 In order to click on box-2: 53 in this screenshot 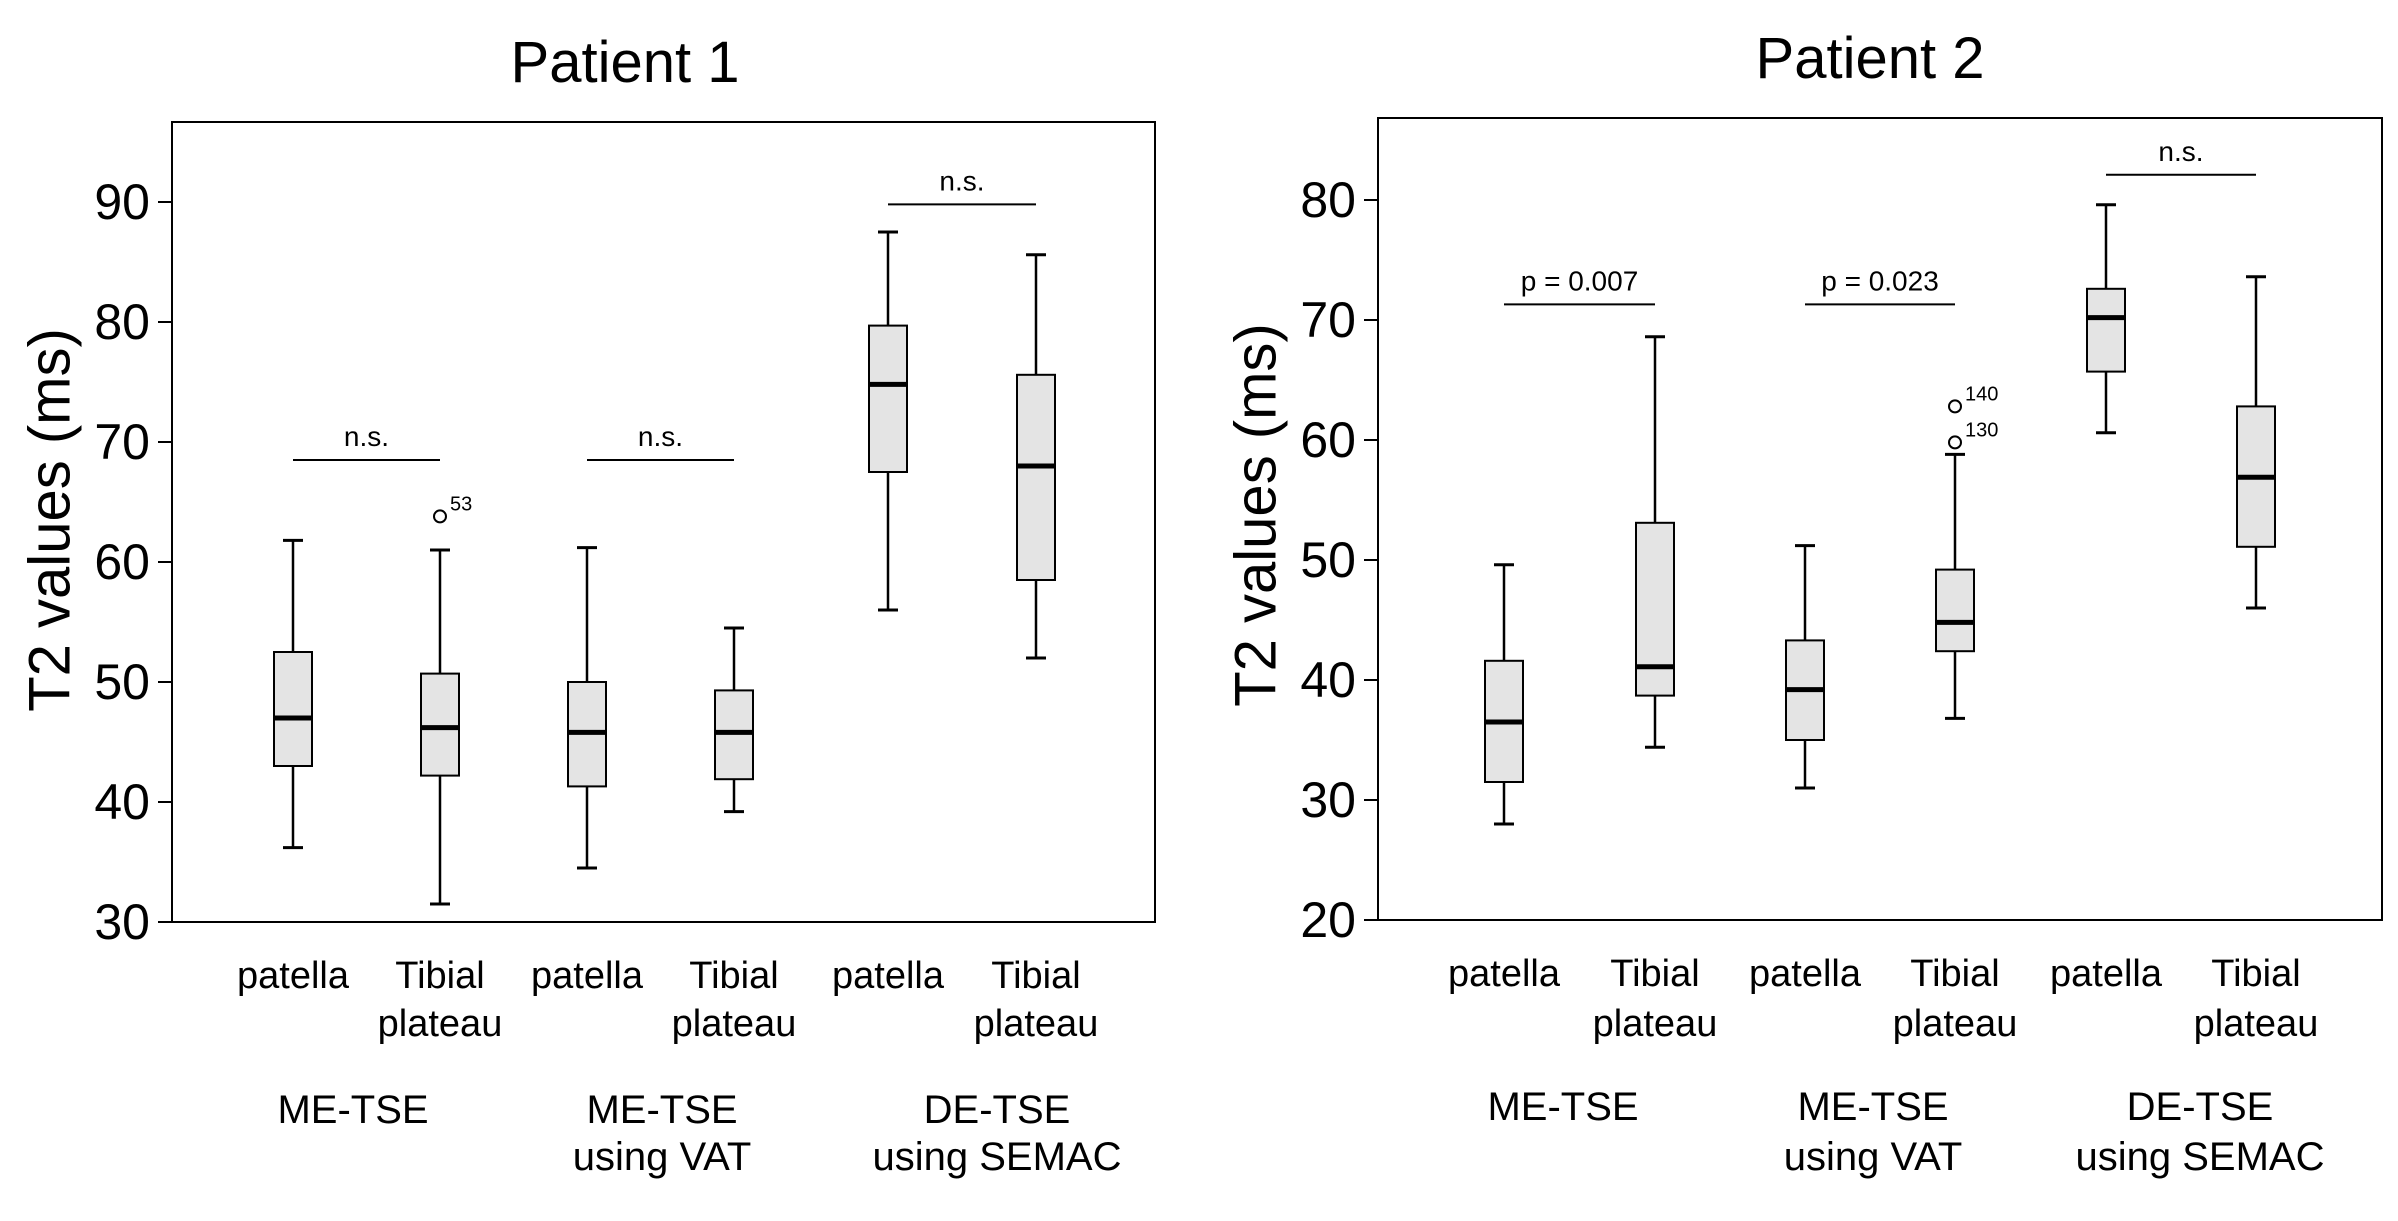, I will do `click(446, 699)`.